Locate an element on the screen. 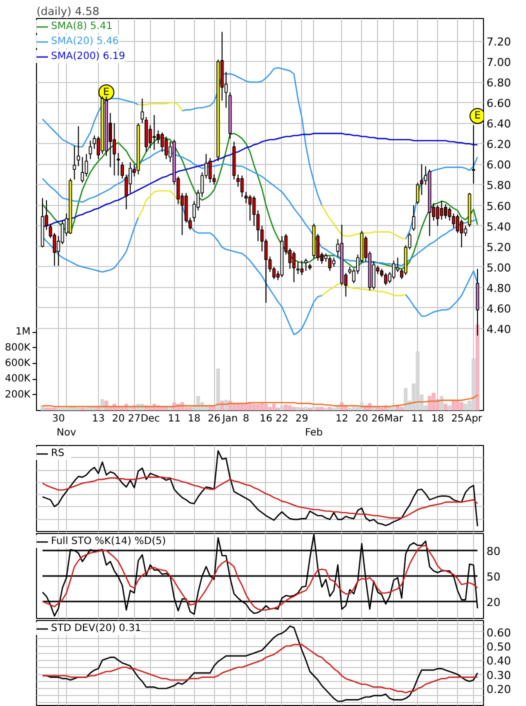 The width and height of the screenshot is (526, 706). y2-tick-label: 800K is located at coordinates (17, 348).